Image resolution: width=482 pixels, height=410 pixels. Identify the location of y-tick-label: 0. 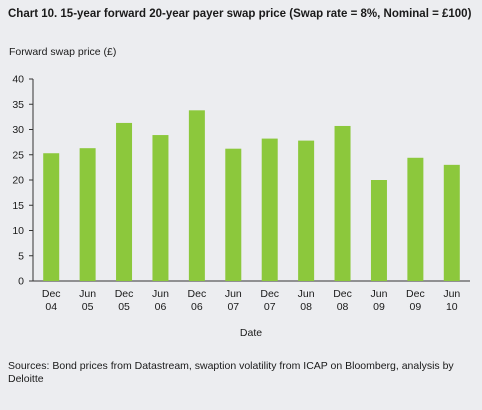
(21, 282).